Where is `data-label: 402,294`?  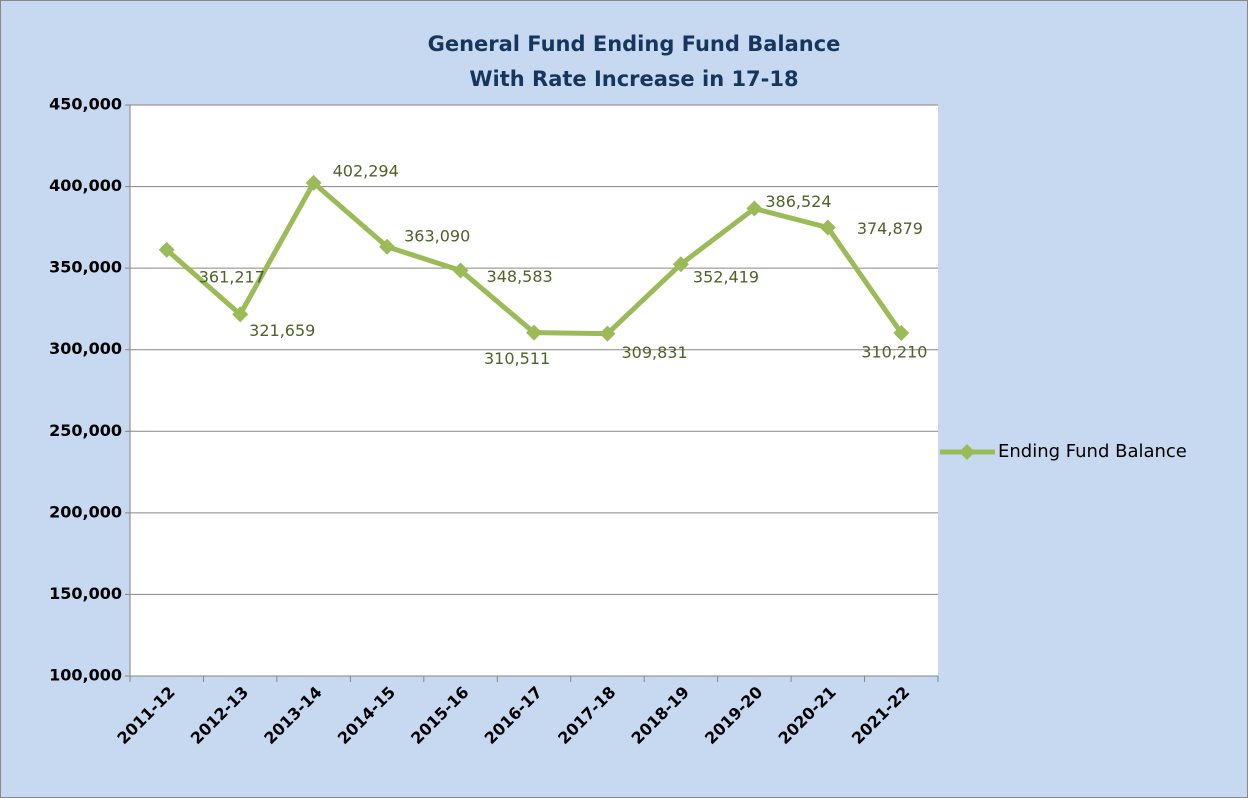 data-label: 402,294 is located at coordinates (366, 170).